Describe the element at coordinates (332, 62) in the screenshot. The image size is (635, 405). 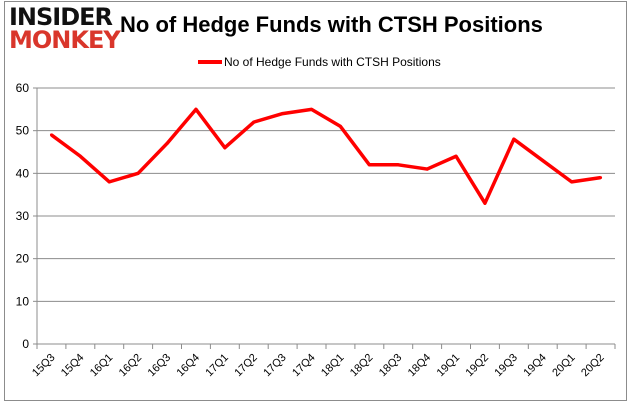
I see `legend-label: No of Hedge Funds with CTSH Positions` at that location.